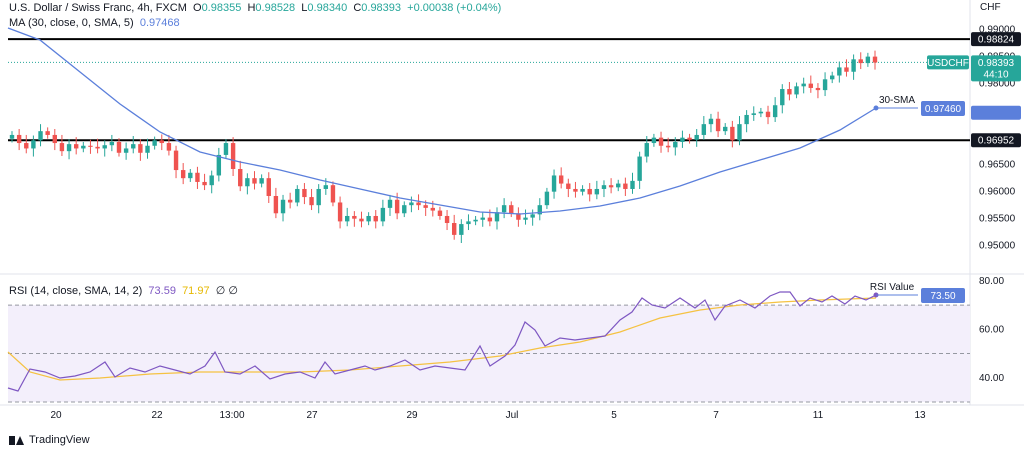  Describe the element at coordinates (275, 8) in the screenshot. I see `high-value: 0.98528` at that location.